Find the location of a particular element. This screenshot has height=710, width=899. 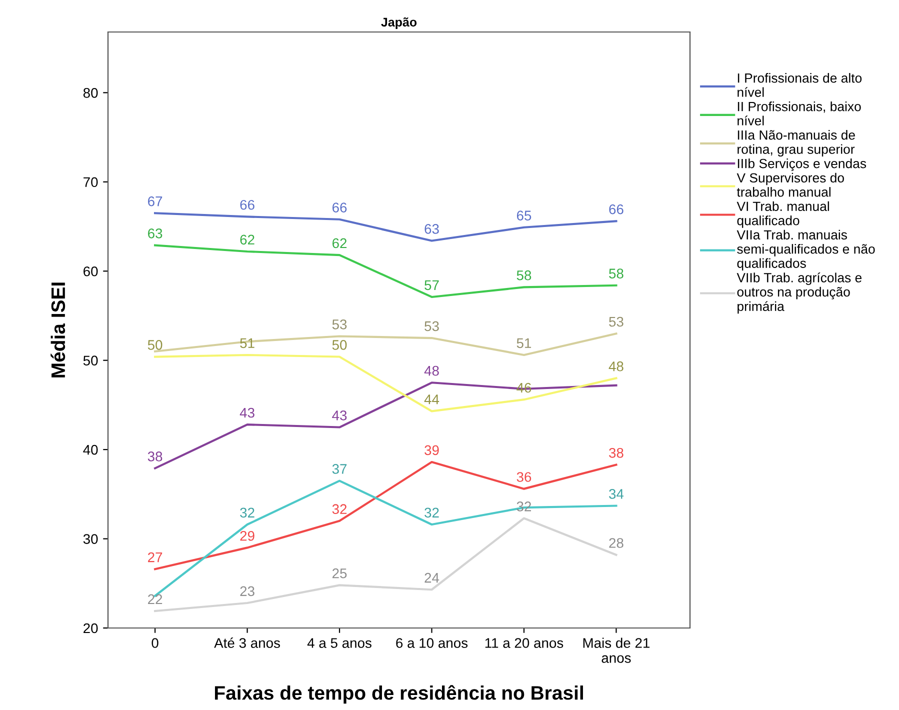

data-label: 28 is located at coordinates (616, 543).